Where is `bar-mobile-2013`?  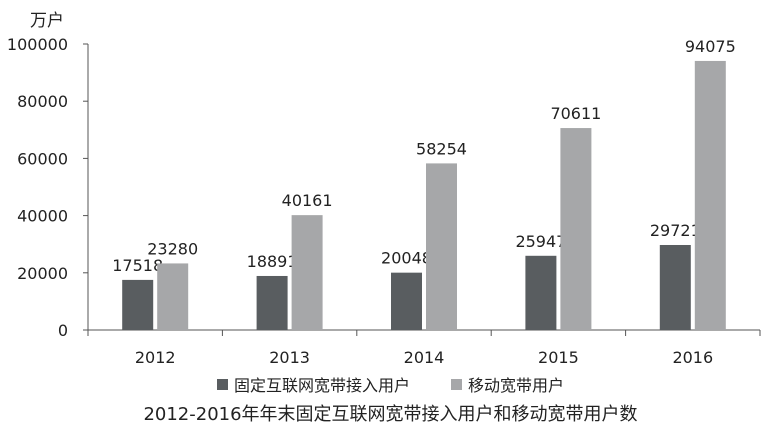 bar-mobile-2013 is located at coordinates (307, 272).